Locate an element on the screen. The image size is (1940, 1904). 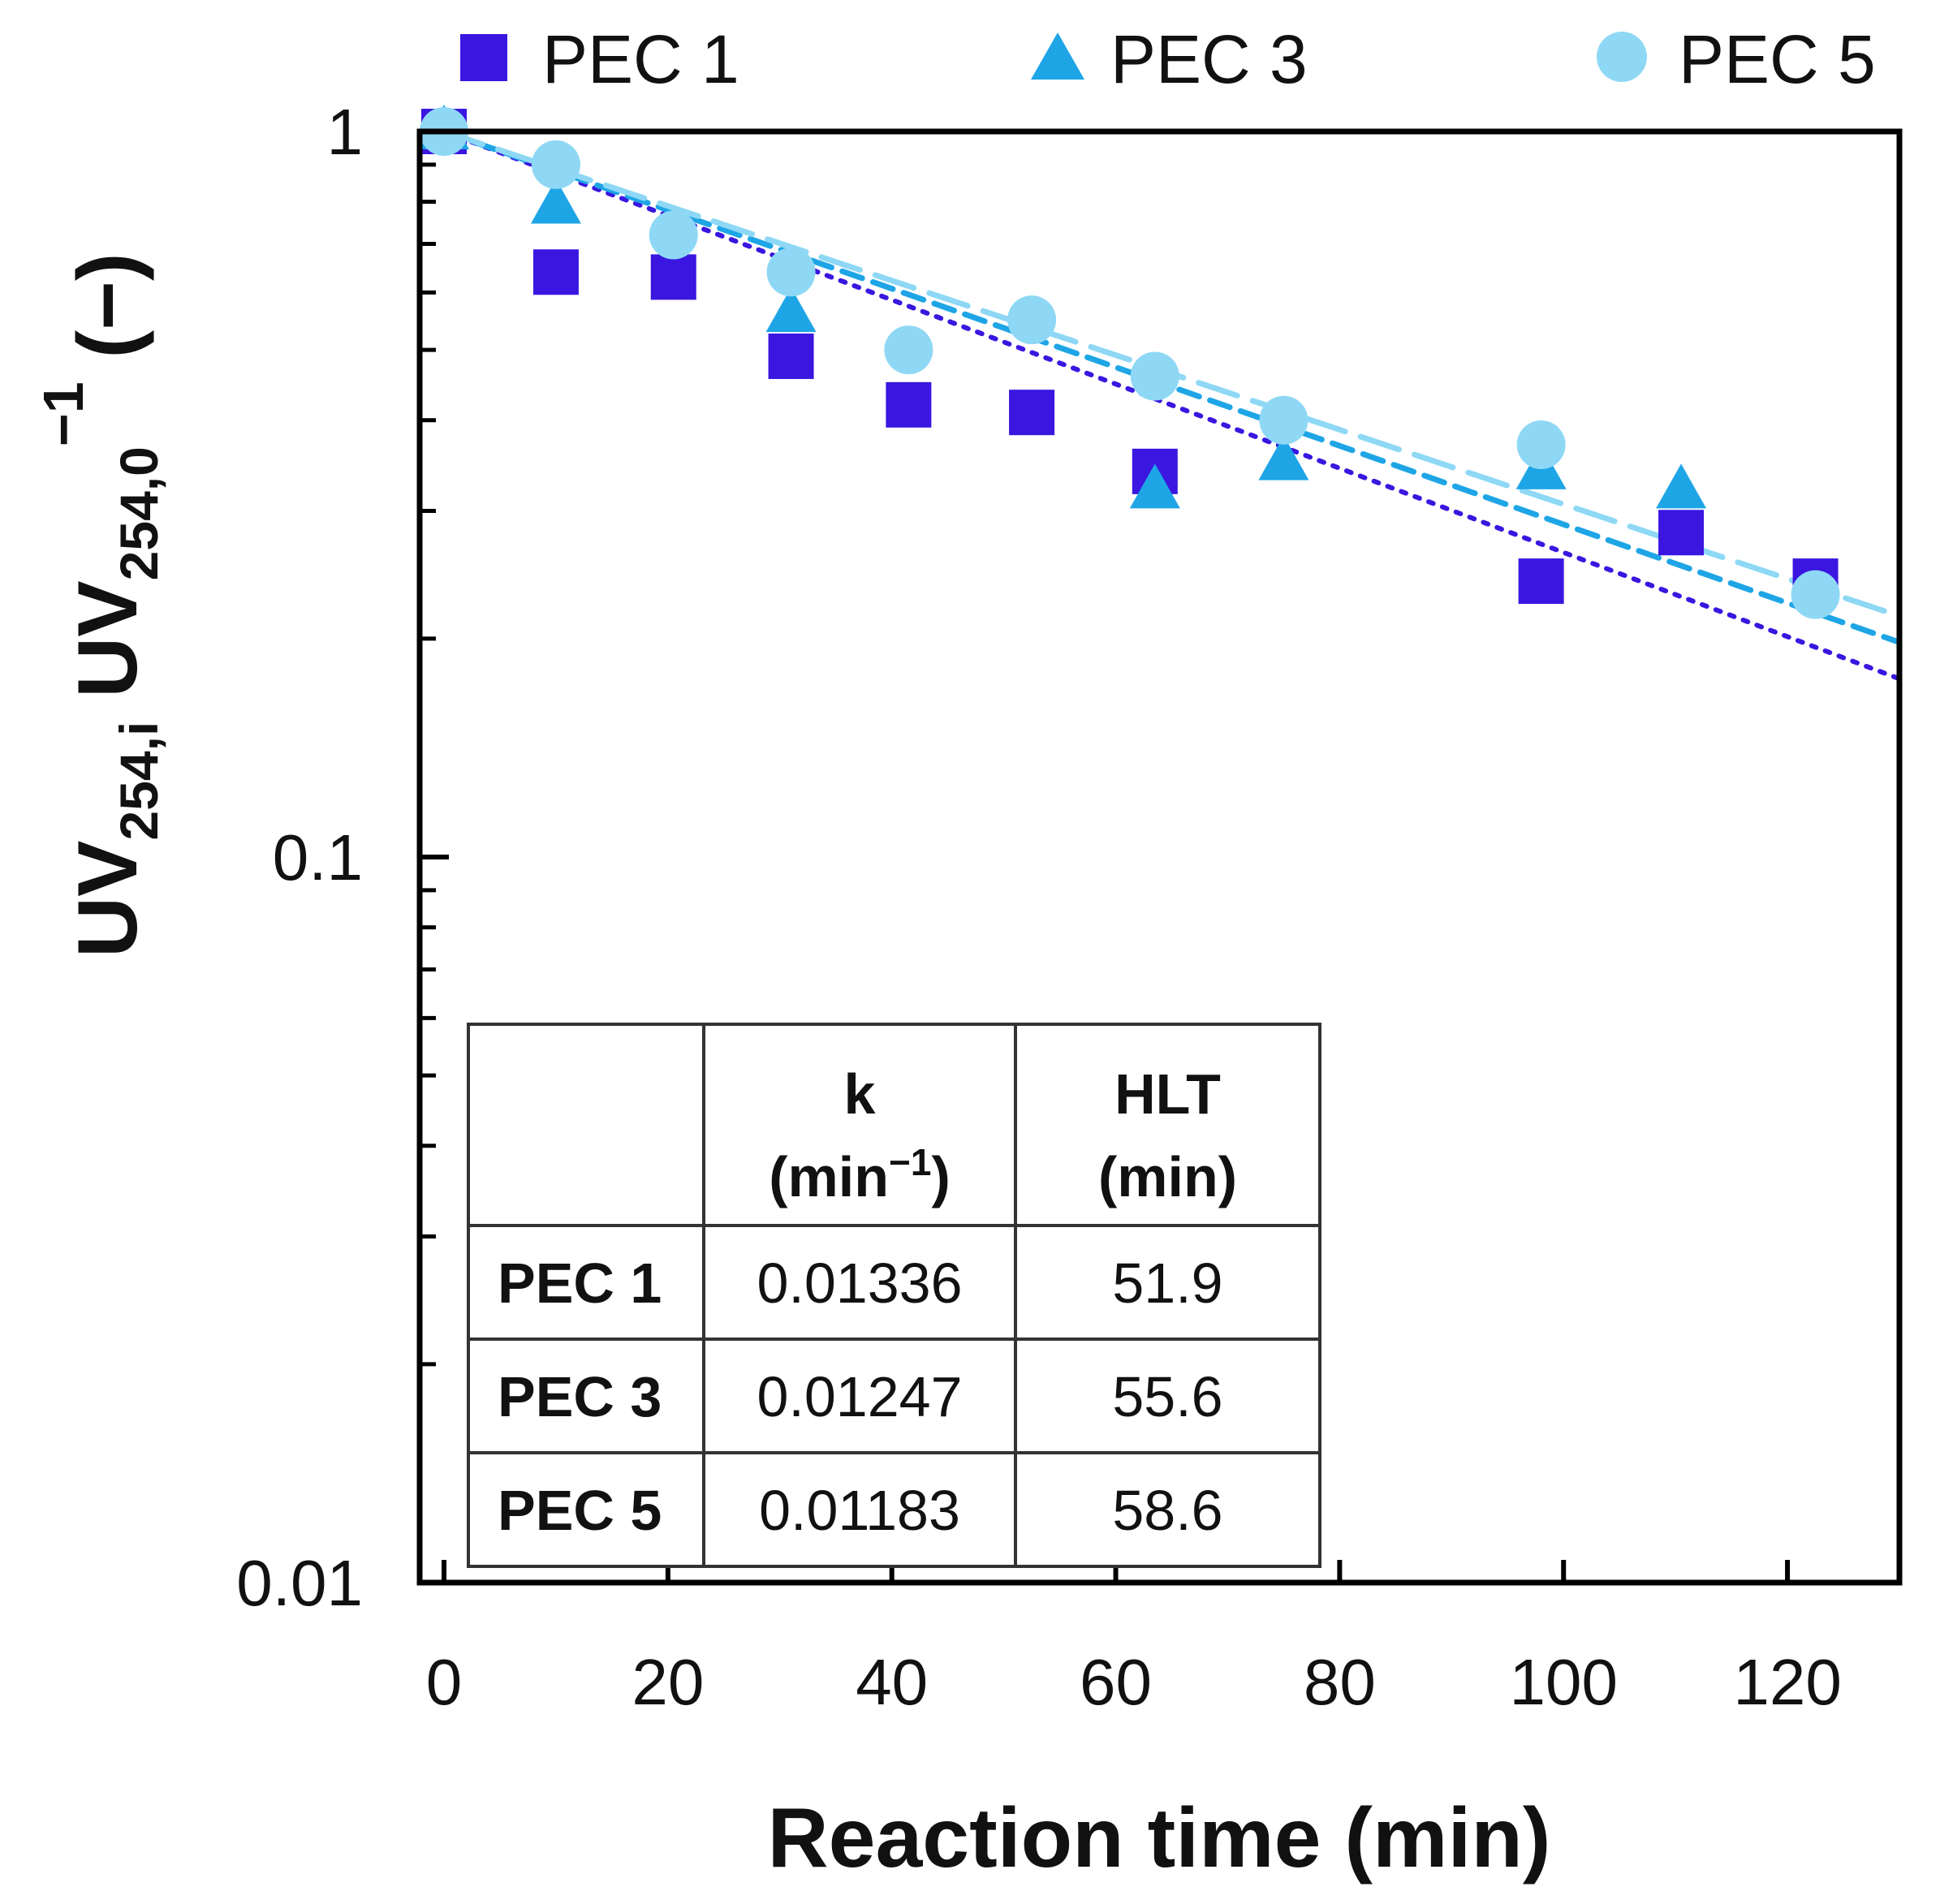
table-row-label: PEC 5 is located at coordinates (580, 1511).